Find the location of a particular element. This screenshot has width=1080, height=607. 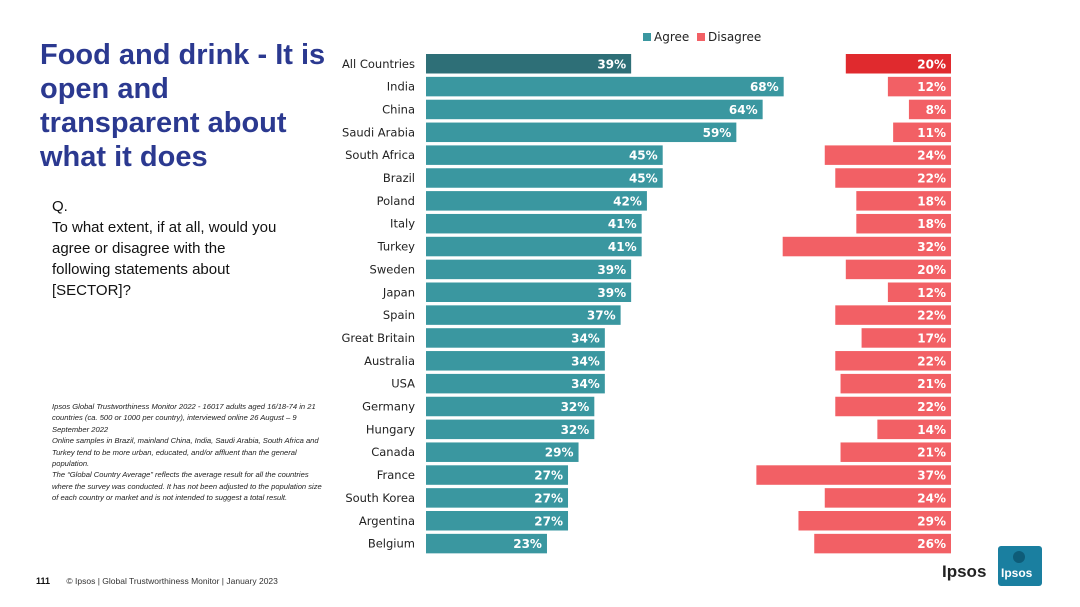

disagree-bar-saudi-arabia is located at coordinates (922, 132).